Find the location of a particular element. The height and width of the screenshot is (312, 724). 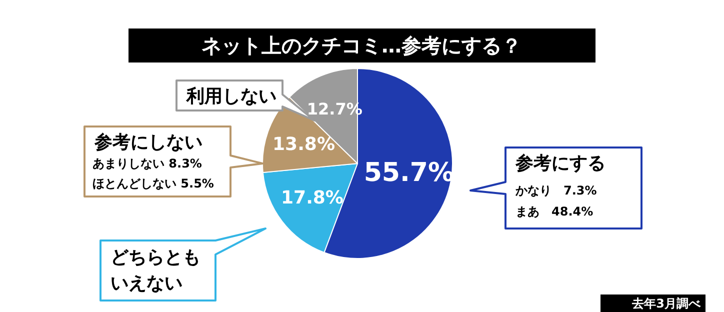

text: 去年3月調べ is located at coordinates (666, 303).